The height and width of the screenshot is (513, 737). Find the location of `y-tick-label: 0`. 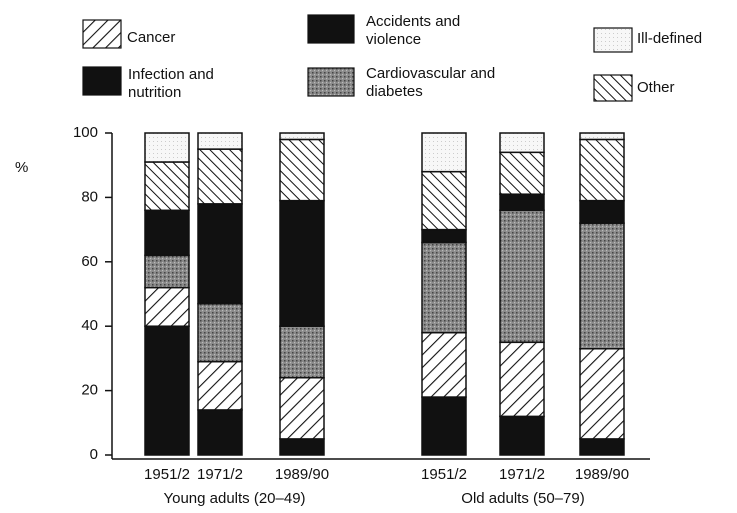

y-tick-label: 0 is located at coordinates (94, 454).